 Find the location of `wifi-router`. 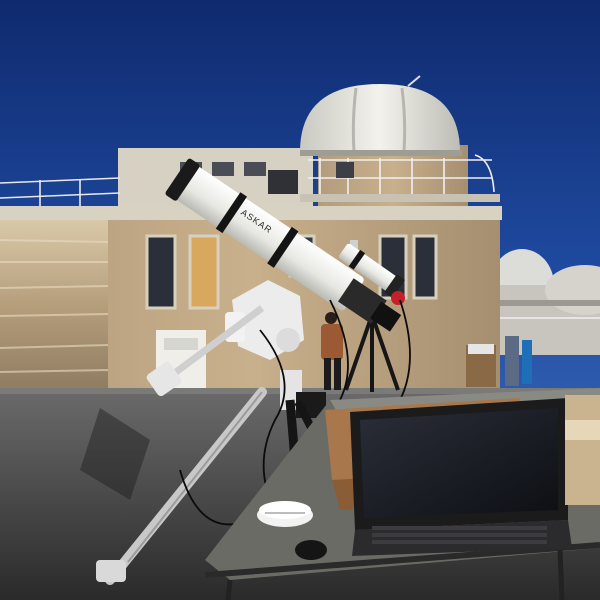

wifi-router is located at coordinates (285, 514).